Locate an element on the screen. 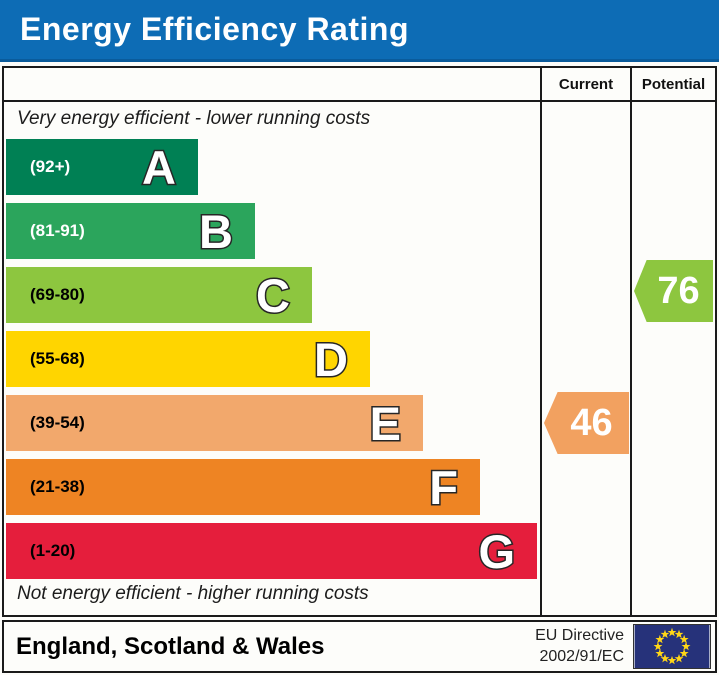  band-range-label: (1-20) is located at coordinates (53, 550).